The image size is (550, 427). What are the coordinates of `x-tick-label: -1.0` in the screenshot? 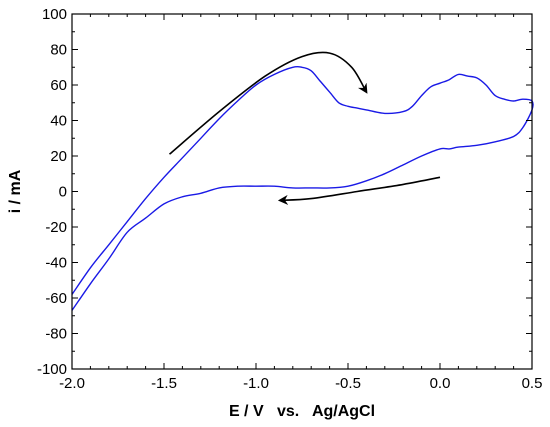 It's located at (256, 383).